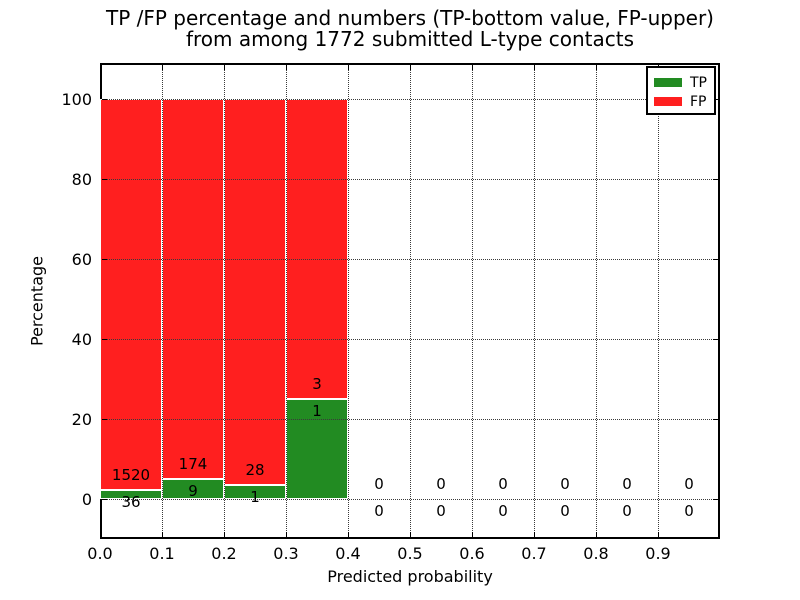 This screenshot has width=800, height=600. What do you see at coordinates (410, 576) in the screenshot?
I see `x-axis-label: Predicted probability` at bounding box center [410, 576].